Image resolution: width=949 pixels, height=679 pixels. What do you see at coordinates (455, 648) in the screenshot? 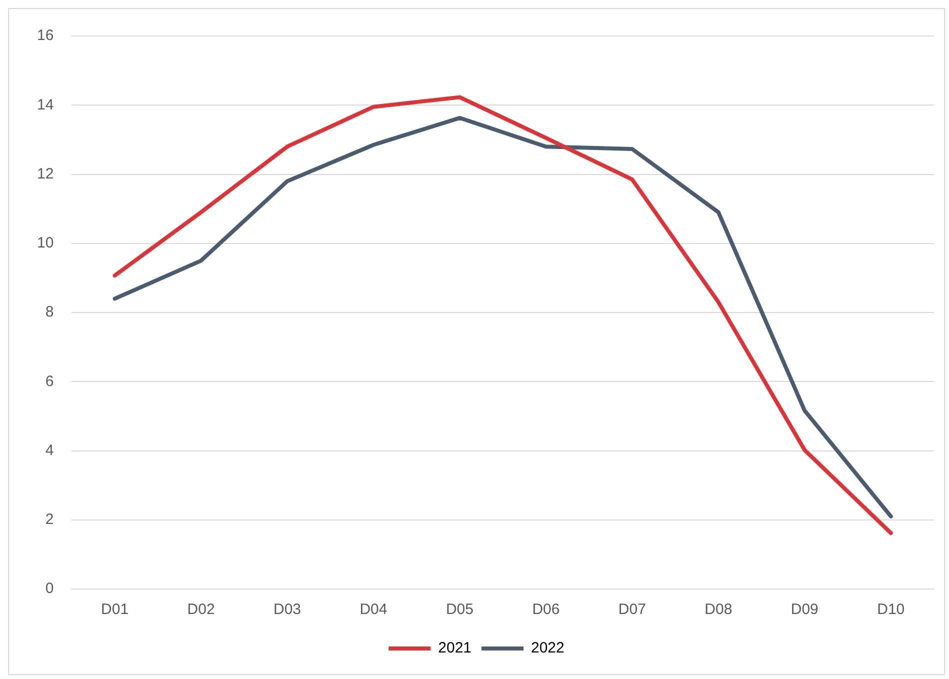
I see `legend-label: 2021` at bounding box center [455, 648].